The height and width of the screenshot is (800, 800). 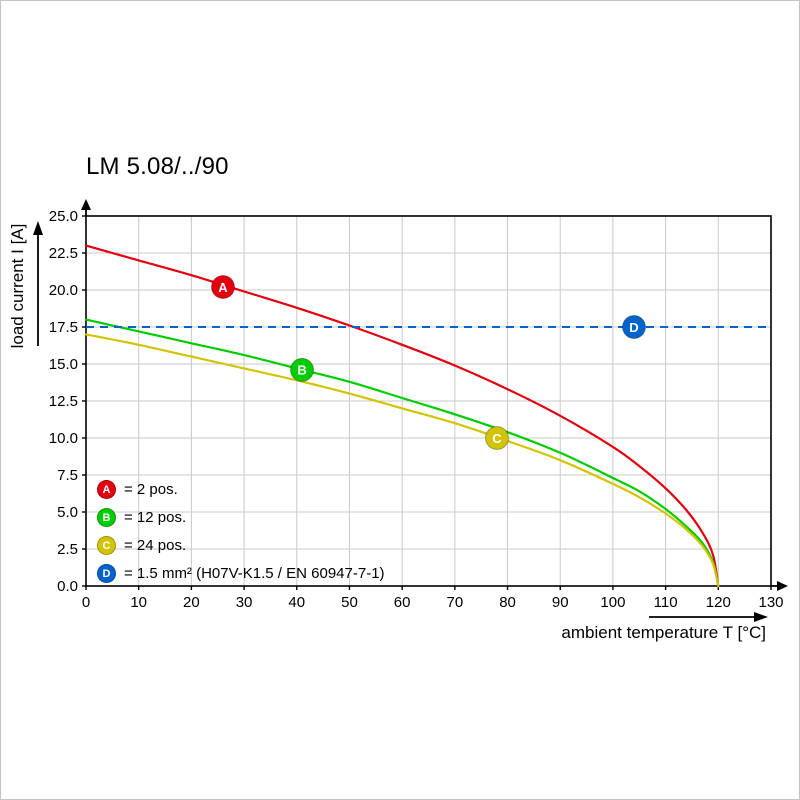 What do you see at coordinates (106, 517) in the screenshot?
I see `legend-dot-b: B` at bounding box center [106, 517].